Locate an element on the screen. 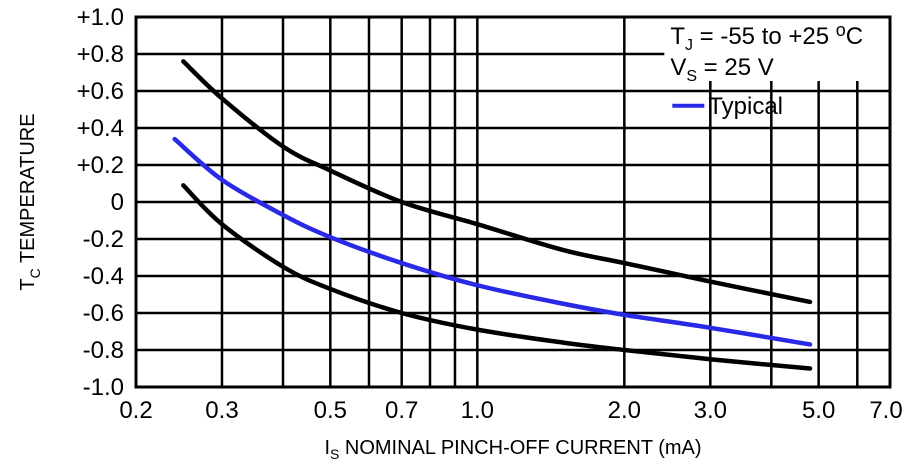 The height and width of the screenshot is (465, 914). y-tick-label: +0.6 is located at coordinates (100, 91).